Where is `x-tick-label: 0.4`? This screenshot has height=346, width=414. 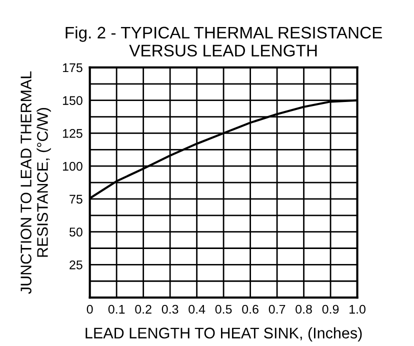
x-tick-label: 0.4 is located at coordinates (197, 309).